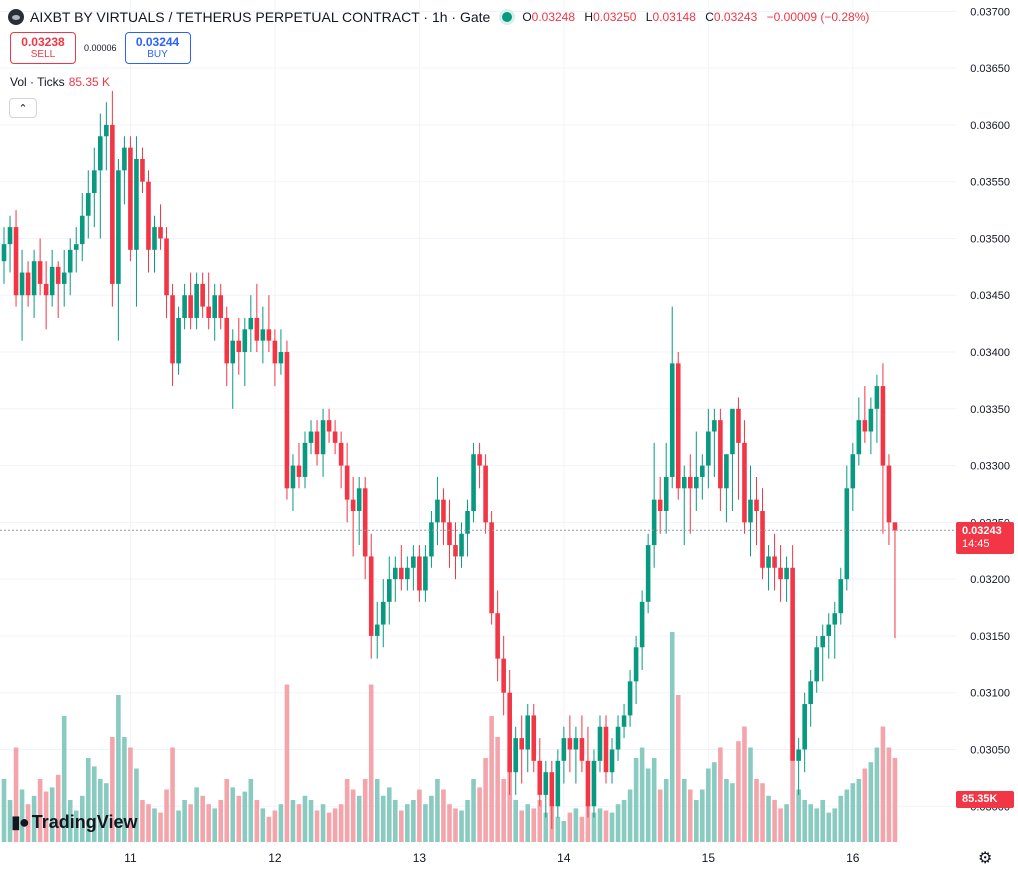 The width and height of the screenshot is (1018, 872). I want to click on x-tick-label: 13, so click(420, 858).